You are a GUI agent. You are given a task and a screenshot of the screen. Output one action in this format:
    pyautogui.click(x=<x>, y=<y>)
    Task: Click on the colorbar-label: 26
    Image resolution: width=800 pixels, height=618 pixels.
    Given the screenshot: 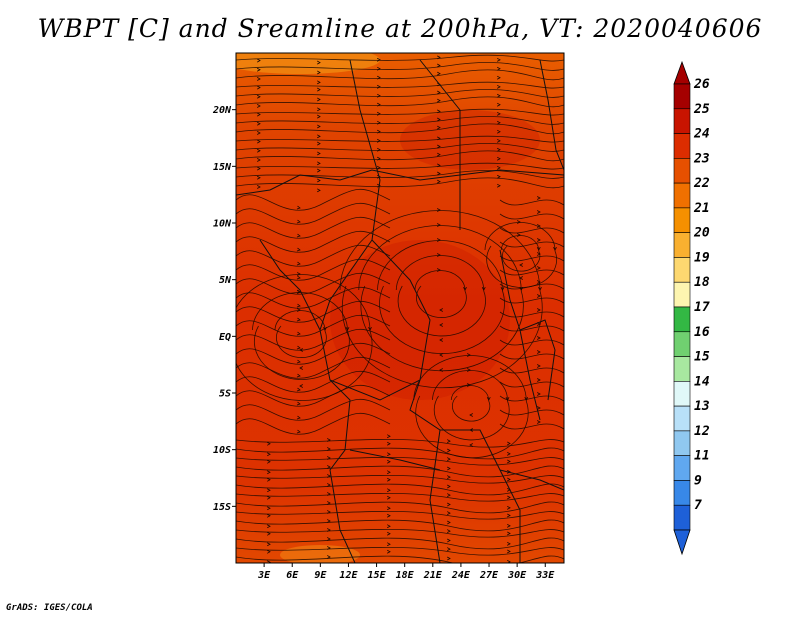 What is the action you would take?
    pyautogui.click(x=701, y=84)
    